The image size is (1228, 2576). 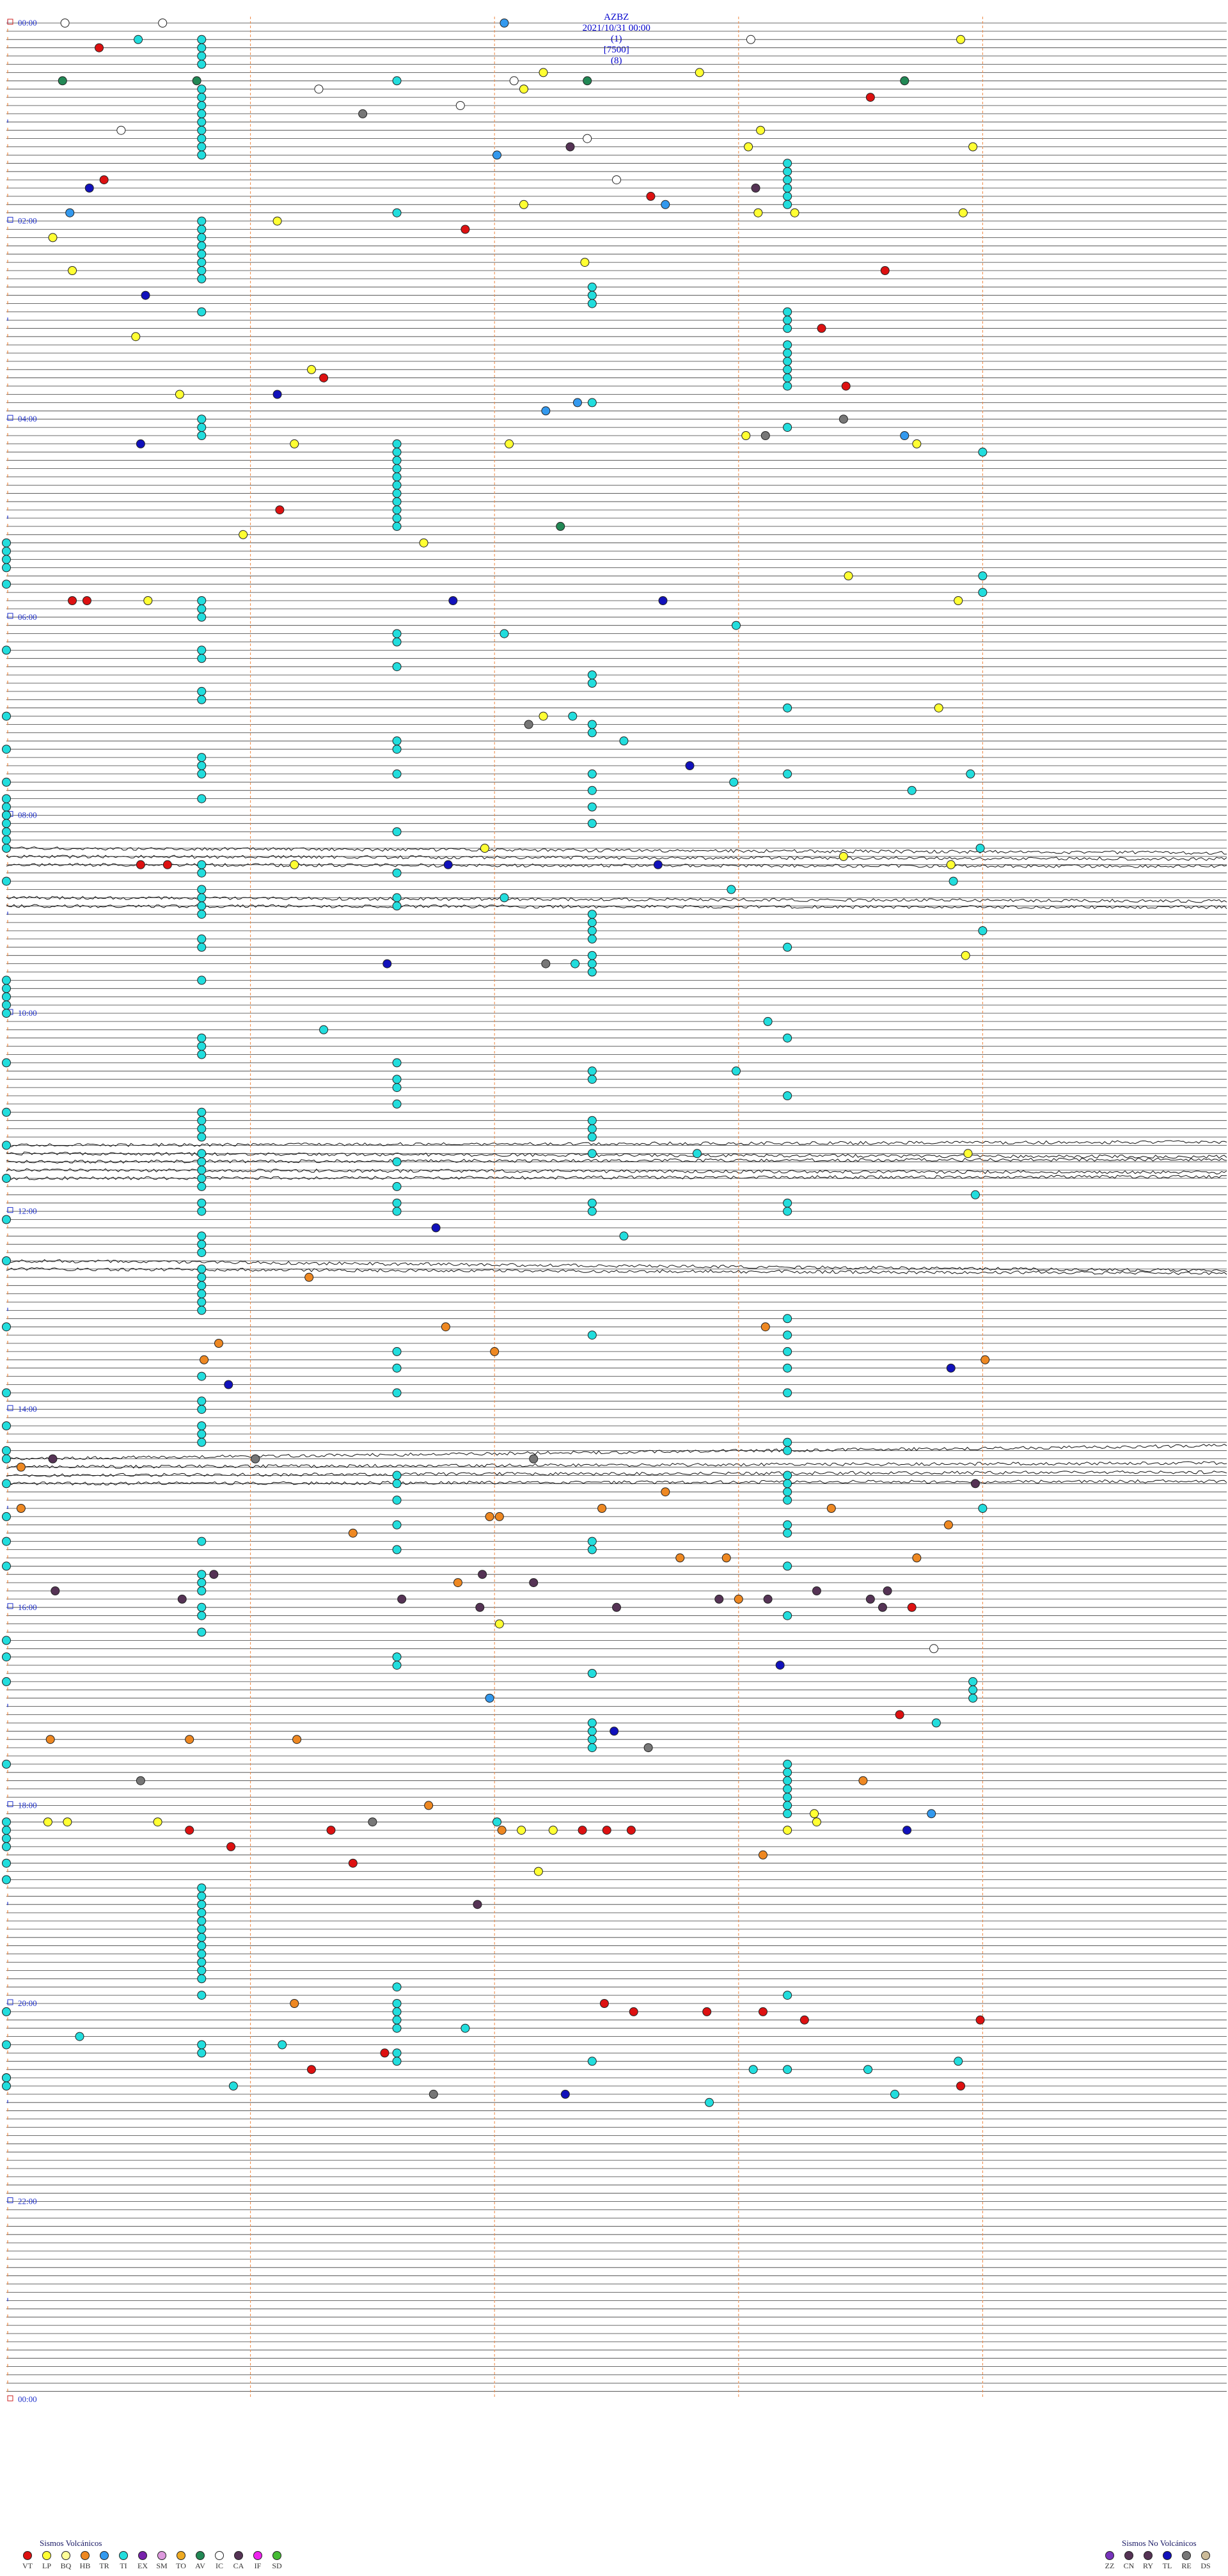 I want to click on hour-label: 04:00, so click(x=27, y=418).